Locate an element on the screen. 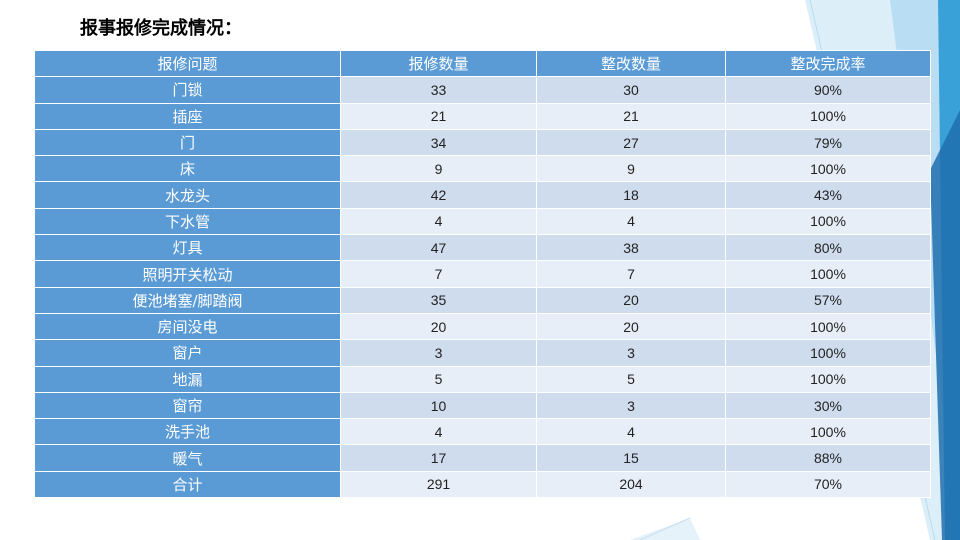 Image resolution: width=960 pixels, height=540 pixels. table-row: 床 9 9 100% is located at coordinates (482, 169).